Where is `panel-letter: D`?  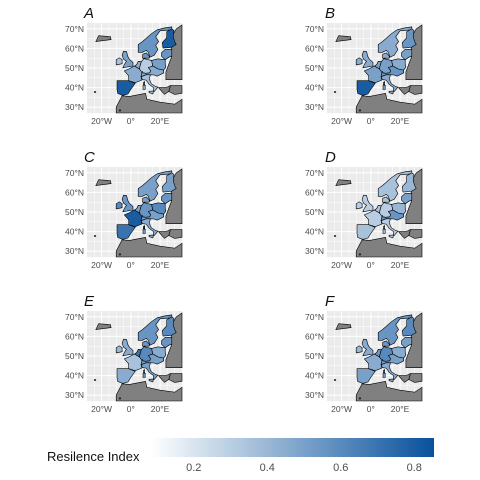 panel-letter: D is located at coordinates (330, 157).